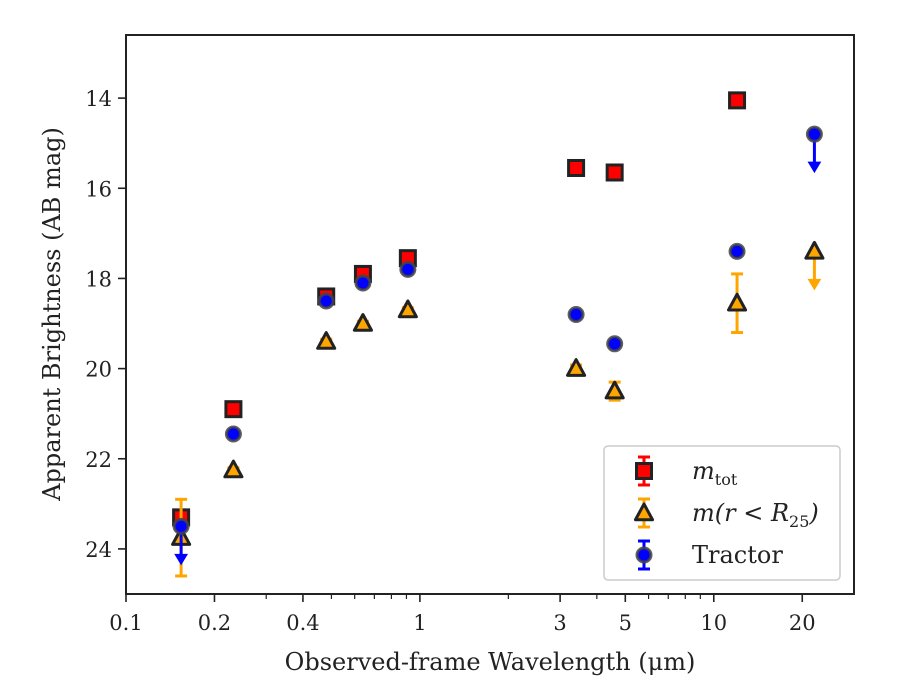  Describe the element at coordinates (559, 623) in the screenshot. I see `x-tick-label: 3` at that location.